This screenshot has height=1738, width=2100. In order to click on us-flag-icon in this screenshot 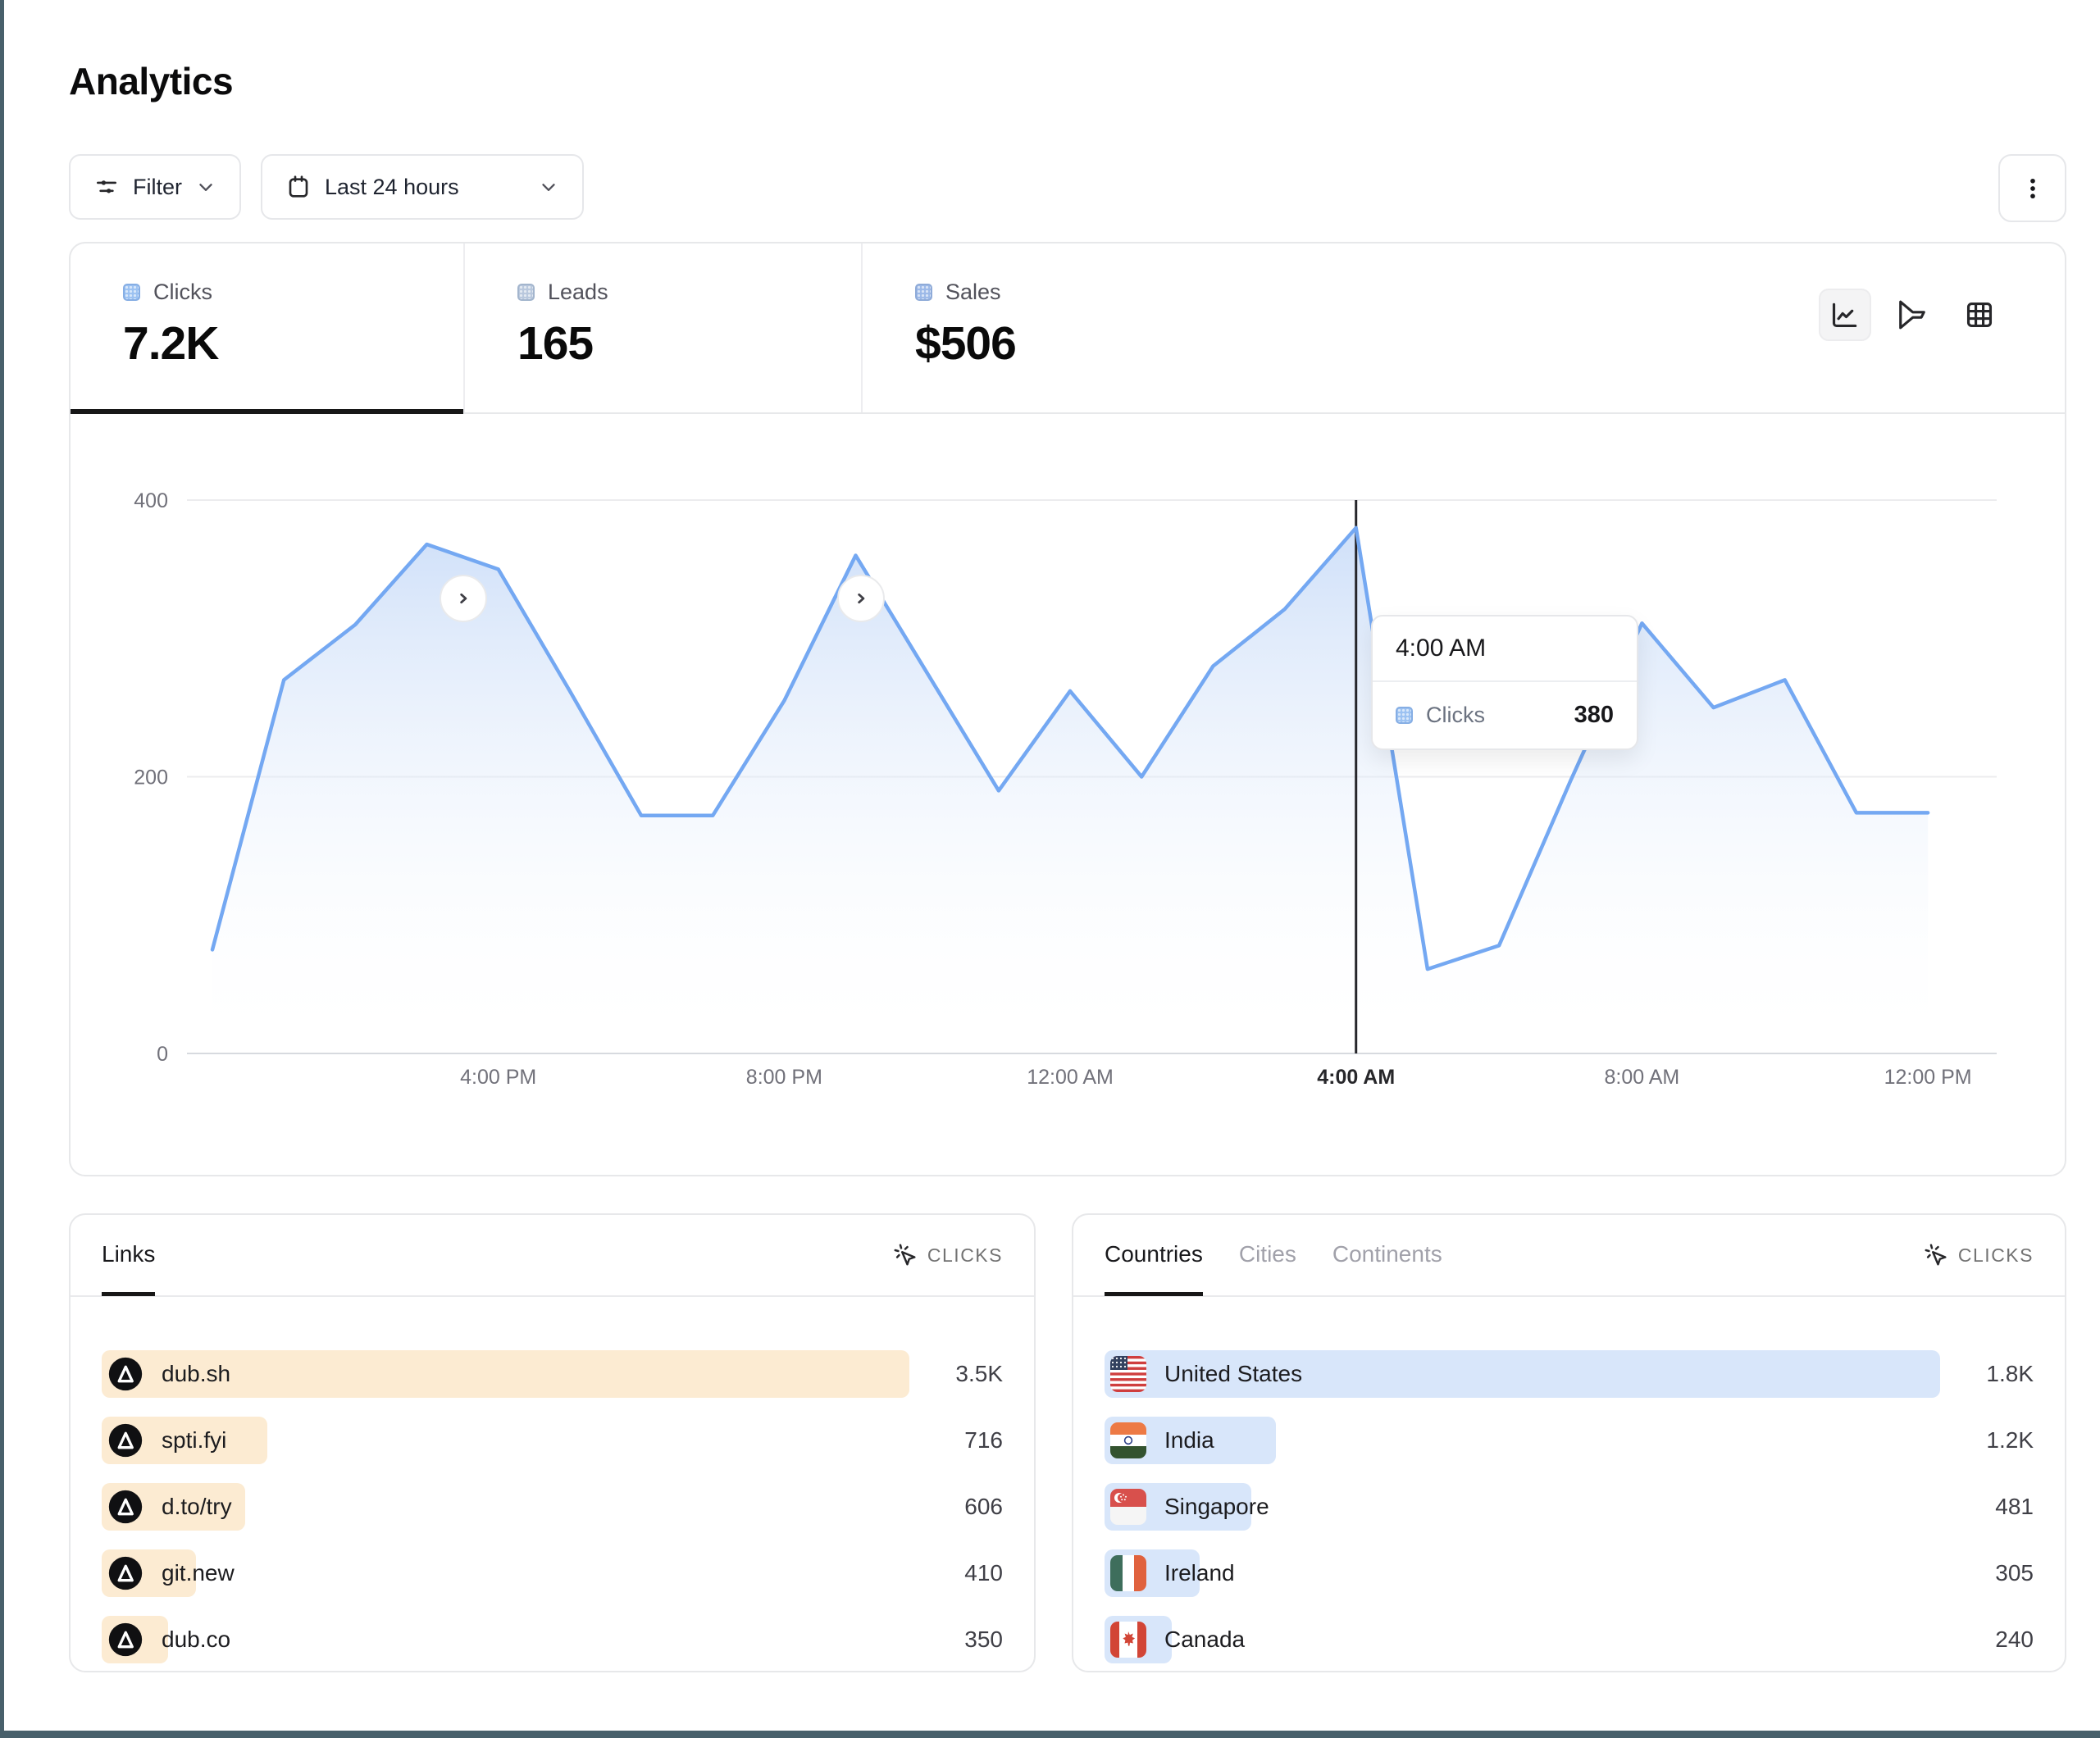, I will do `click(1128, 1374)`.